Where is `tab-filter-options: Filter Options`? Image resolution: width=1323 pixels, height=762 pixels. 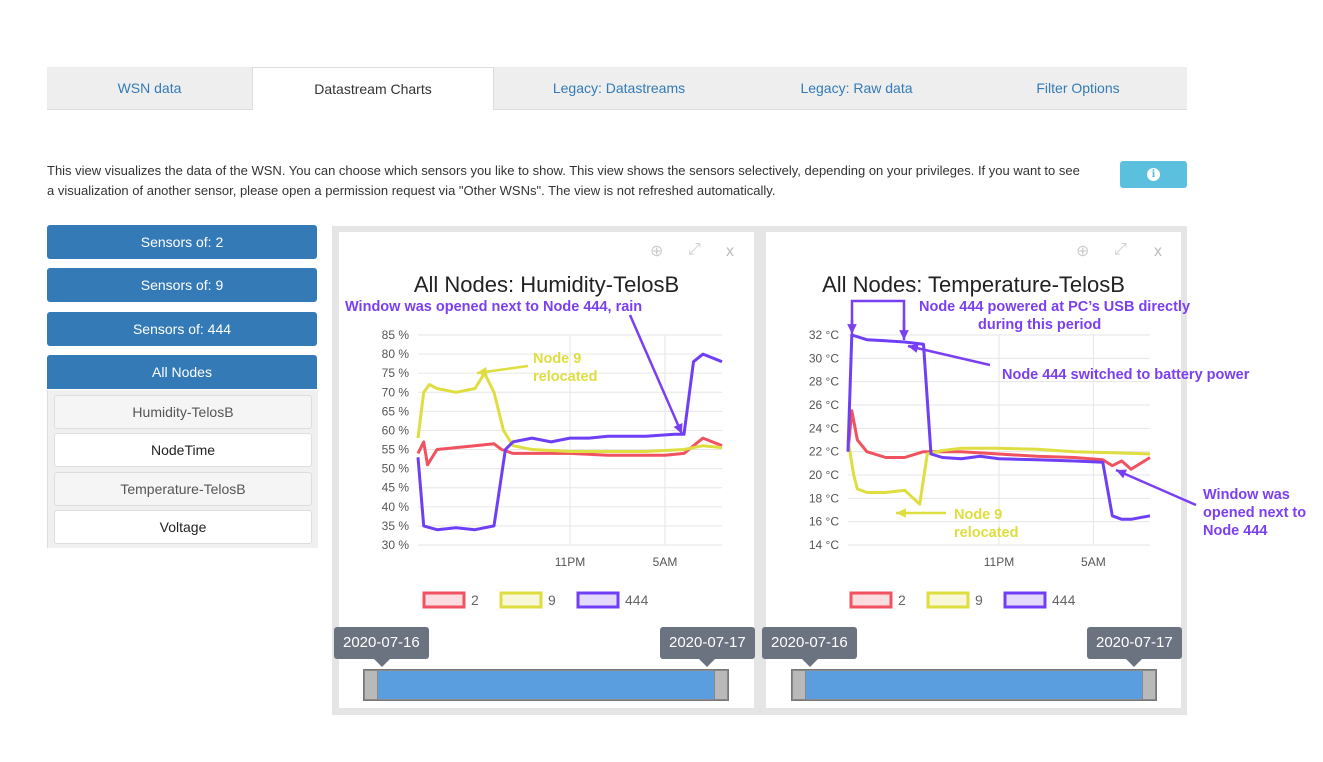 tab-filter-options: Filter Options is located at coordinates (1078, 88).